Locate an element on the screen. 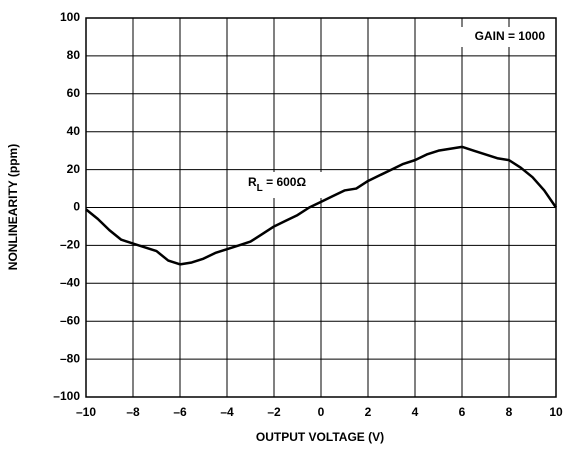  y-tick-label: –100 is located at coordinates (66, 396).